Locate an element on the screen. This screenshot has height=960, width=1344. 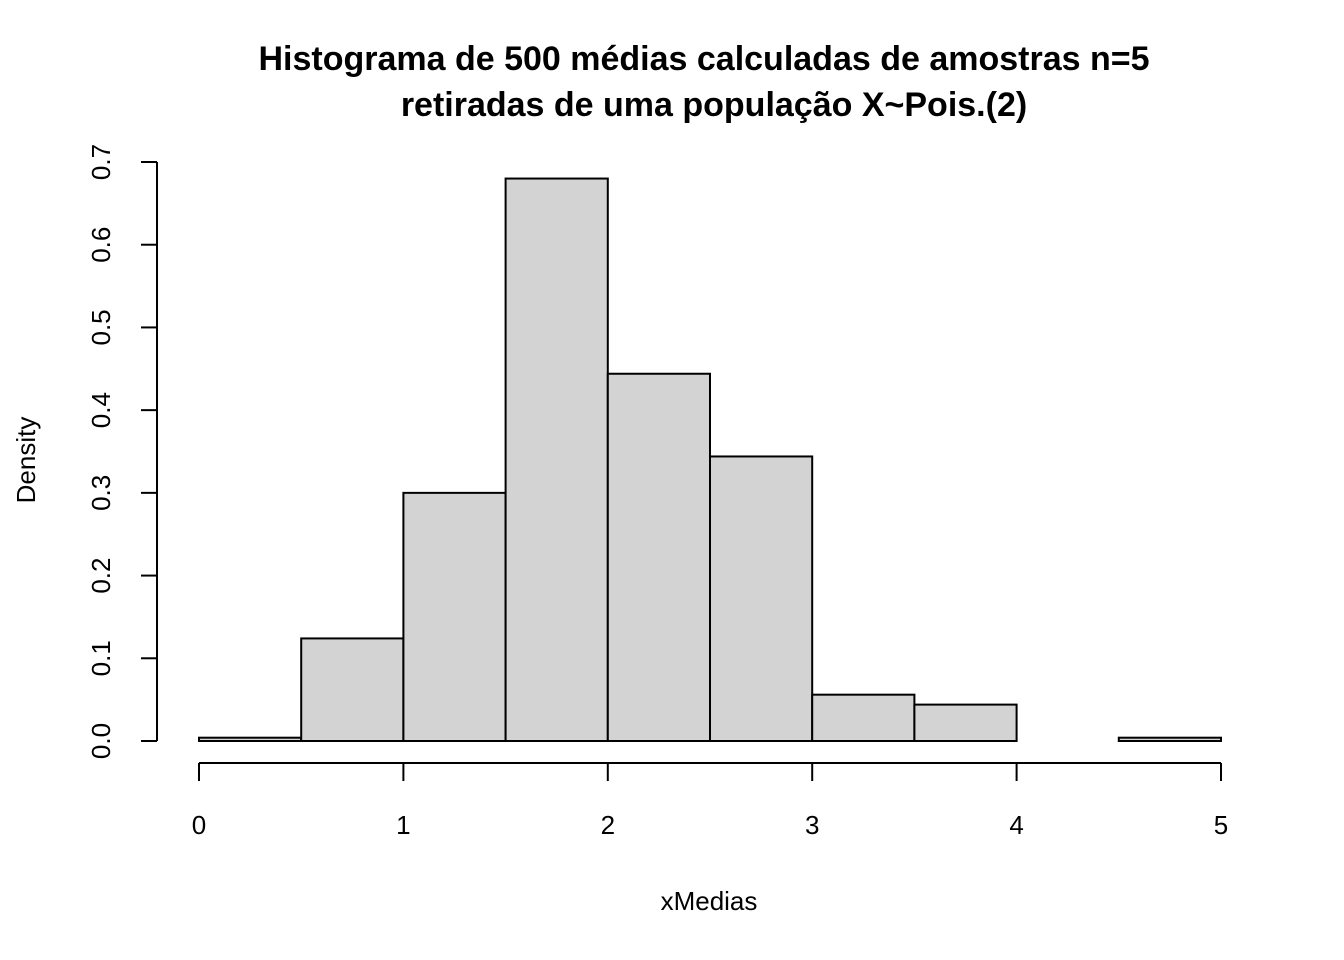
x-tick-label: 5 is located at coordinates (1221, 825).